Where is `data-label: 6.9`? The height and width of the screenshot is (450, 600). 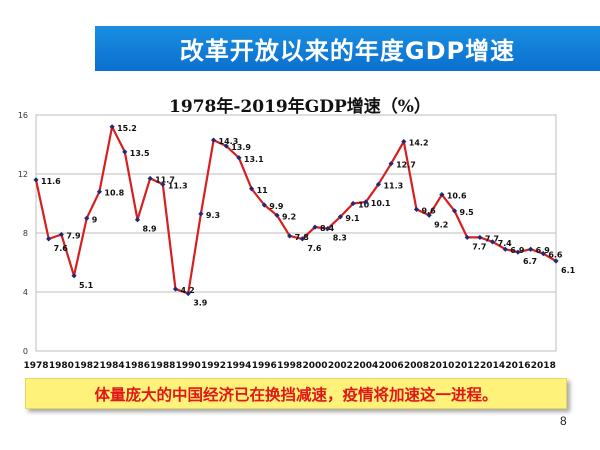
data-label: 6.9 is located at coordinates (543, 250).